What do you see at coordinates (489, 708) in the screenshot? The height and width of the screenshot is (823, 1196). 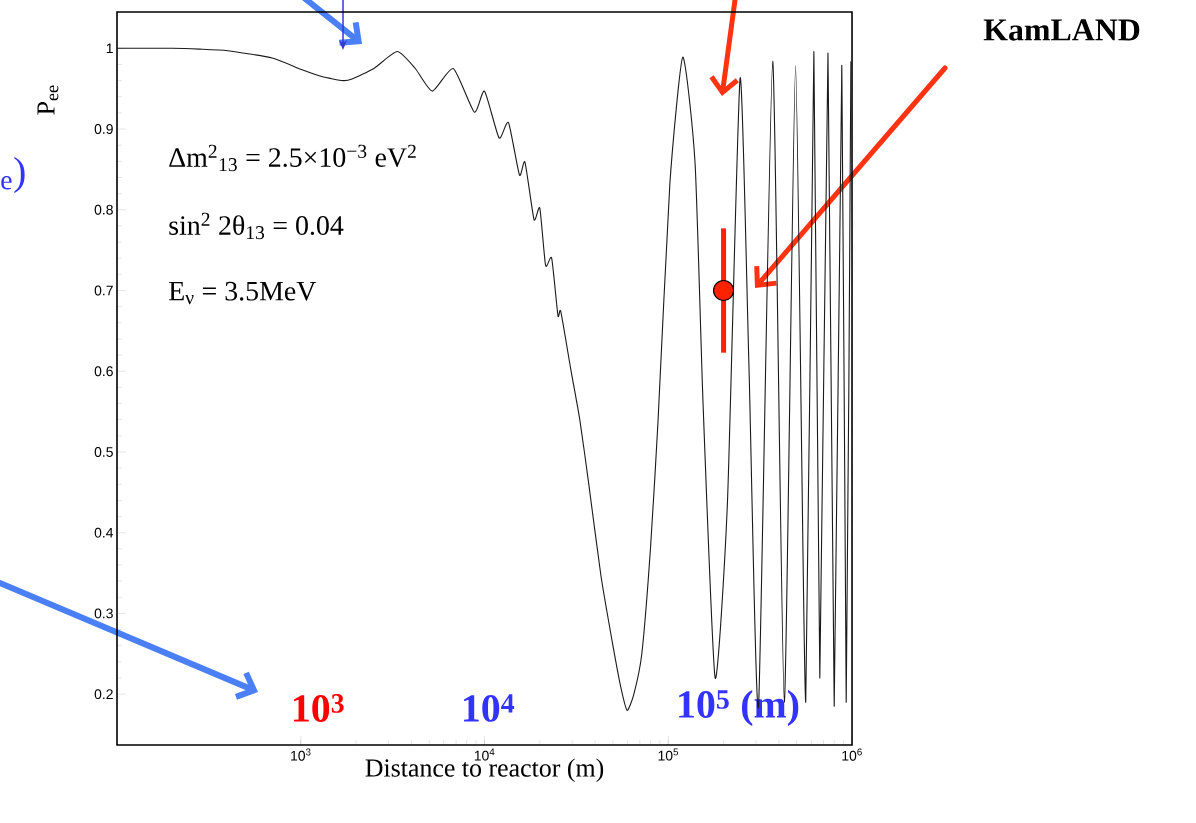 I see `annotation: 10$^{4}$` at bounding box center [489, 708].